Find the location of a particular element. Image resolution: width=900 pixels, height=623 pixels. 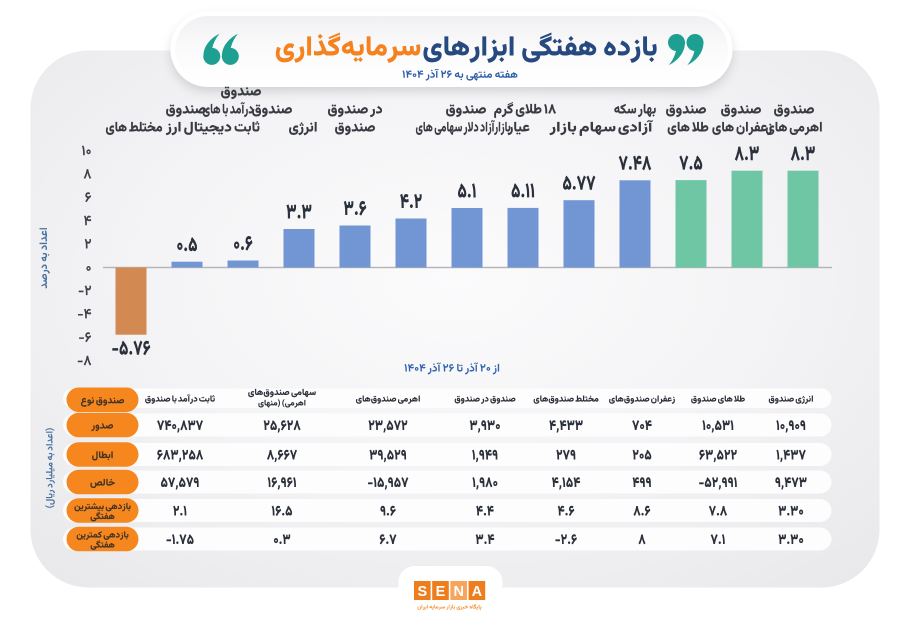

svg-text: A is located at coordinates (477, 592).